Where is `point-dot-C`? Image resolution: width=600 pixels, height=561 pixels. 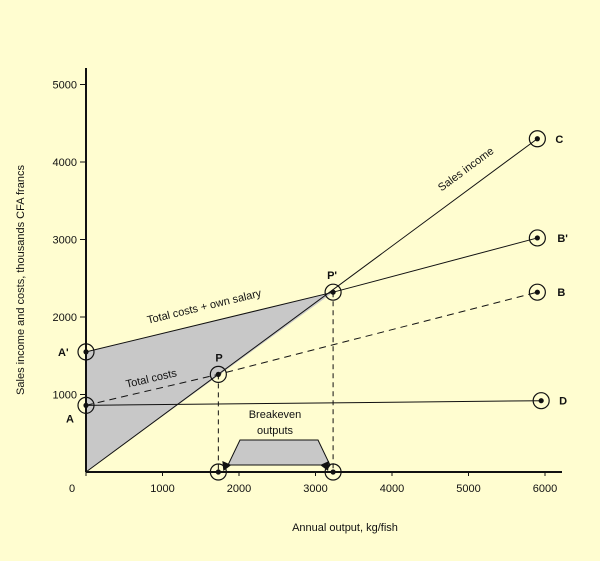 point-dot-C is located at coordinates (537, 139).